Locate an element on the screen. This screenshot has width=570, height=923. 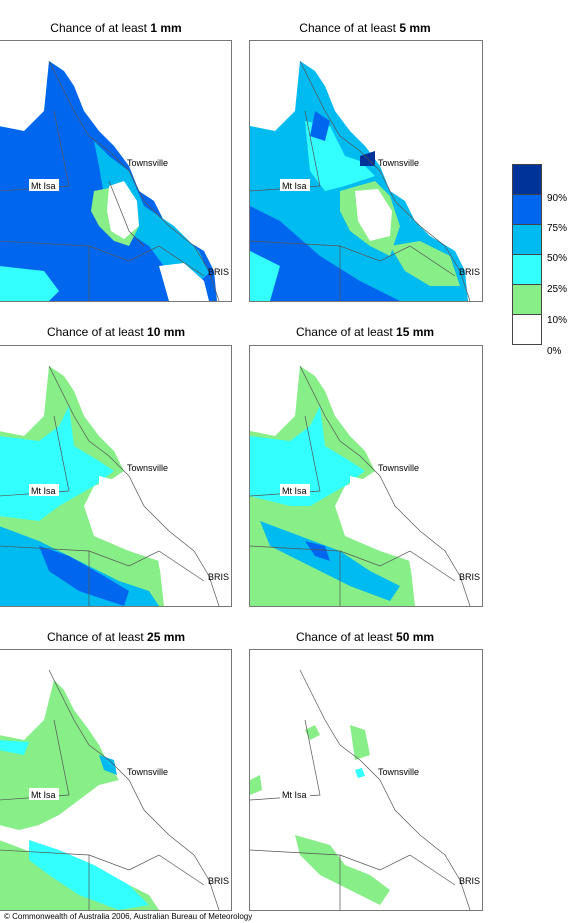
map-50mm: Townsville Mt Isa BRIS is located at coordinates (366, 780).